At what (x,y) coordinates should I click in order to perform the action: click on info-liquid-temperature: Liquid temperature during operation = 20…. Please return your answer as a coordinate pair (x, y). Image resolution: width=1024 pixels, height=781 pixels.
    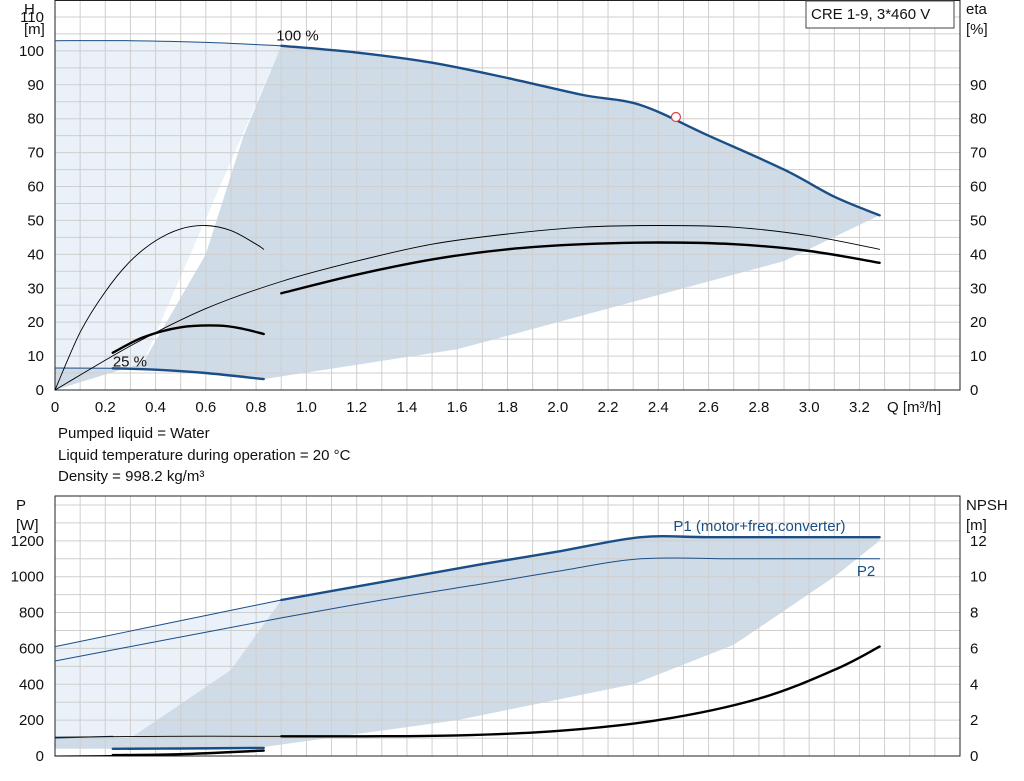
    Looking at the image, I should click on (204, 455).